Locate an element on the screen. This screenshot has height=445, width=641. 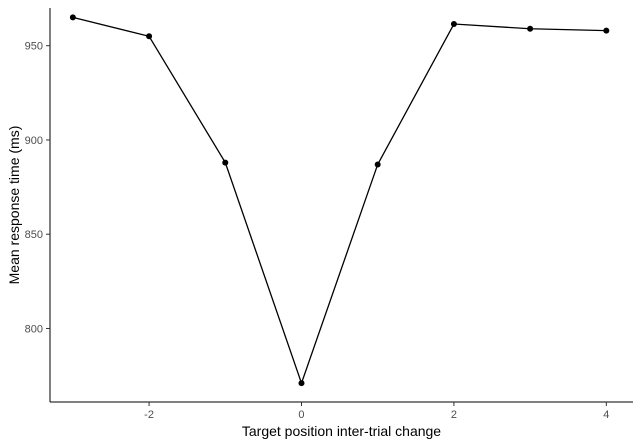
x-tick-label: 4 is located at coordinates (606, 415).